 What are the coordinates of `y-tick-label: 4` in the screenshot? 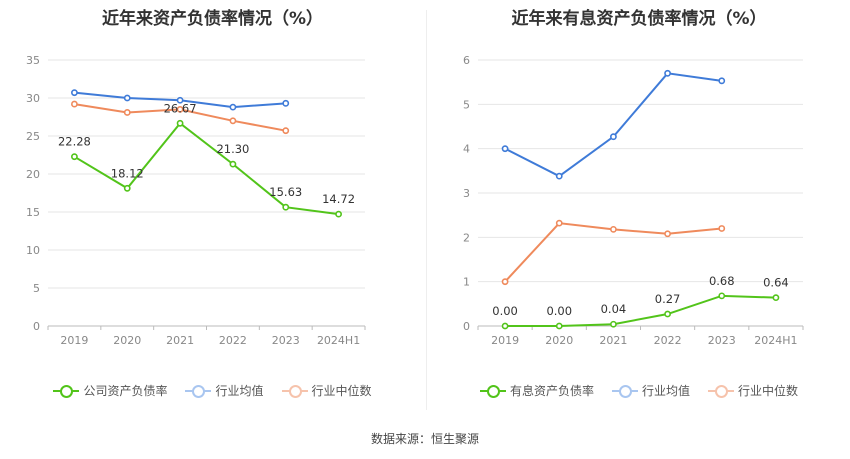 It's located at (466, 149).